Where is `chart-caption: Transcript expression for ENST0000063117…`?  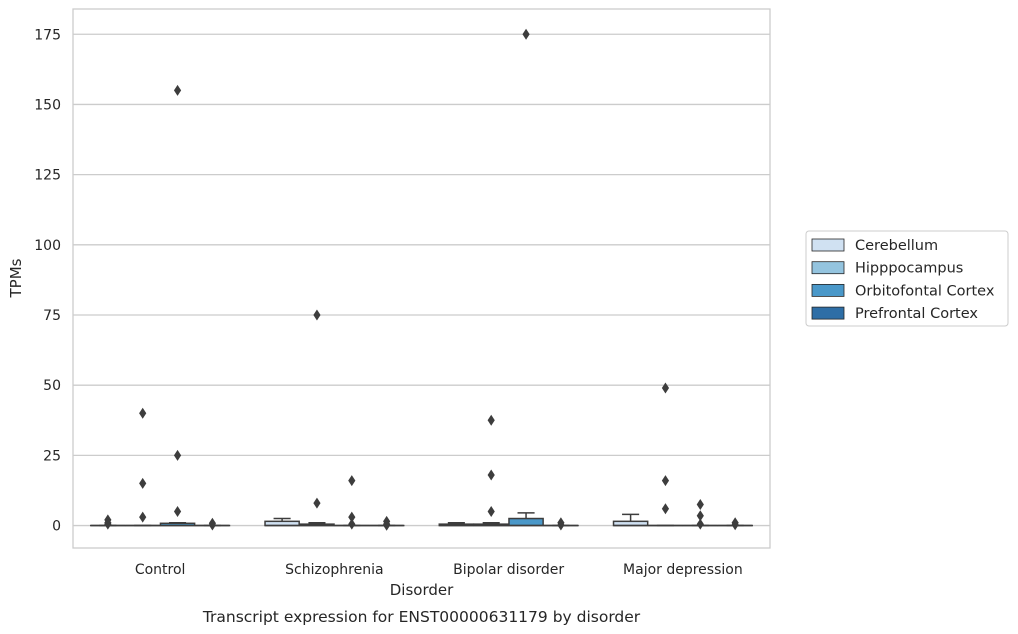
chart-caption: Transcript expression for ENST0000063117… is located at coordinates (421, 617).